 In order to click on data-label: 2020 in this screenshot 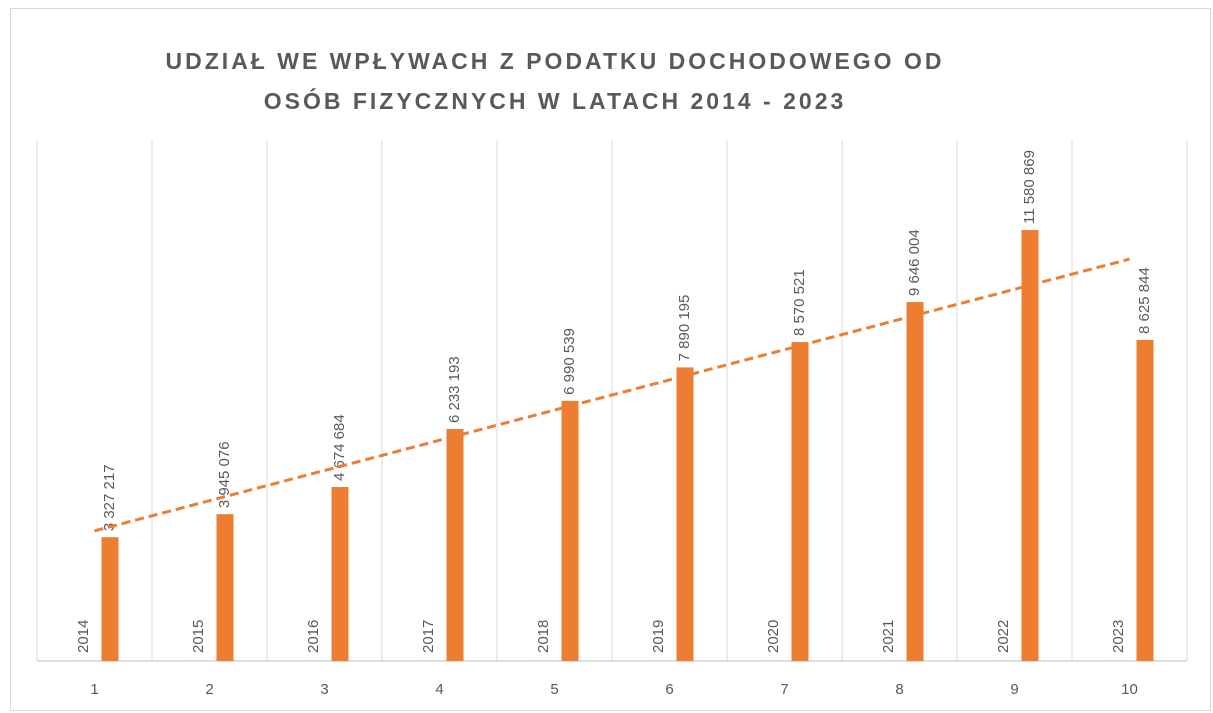, I will do `click(773, 636)`.